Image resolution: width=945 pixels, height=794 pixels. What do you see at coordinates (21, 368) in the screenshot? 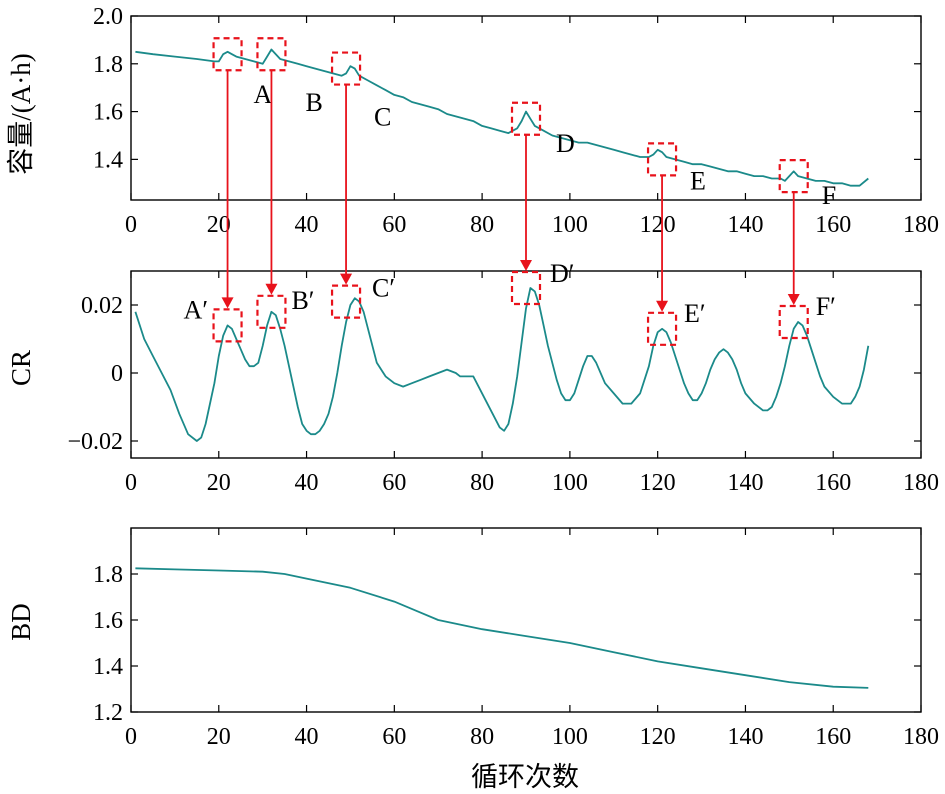
I see `cr-axis-title: CR` at bounding box center [21, 368].